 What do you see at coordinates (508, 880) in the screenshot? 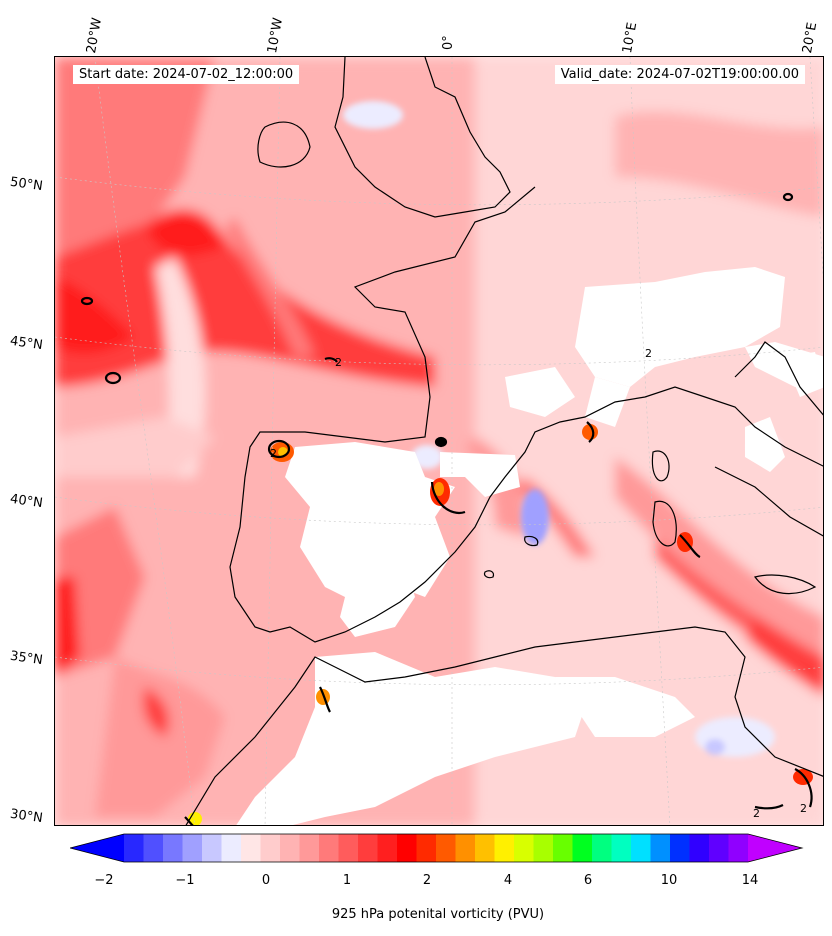
I see `colorbar-tick-label: 4` at bounding box center [508, 880].